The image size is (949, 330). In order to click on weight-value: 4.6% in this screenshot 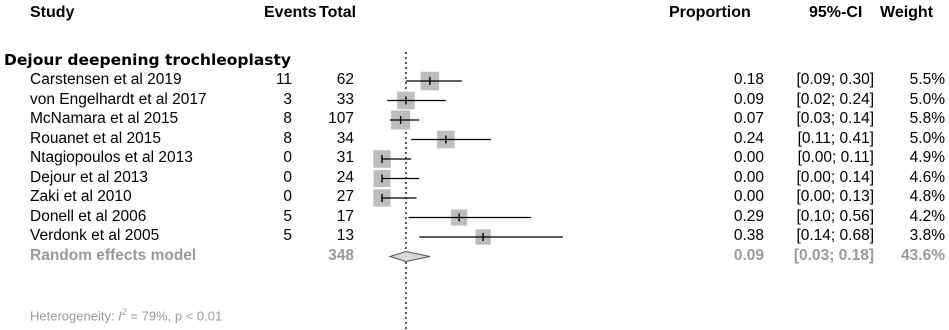, I will do `click(927, 177)`.